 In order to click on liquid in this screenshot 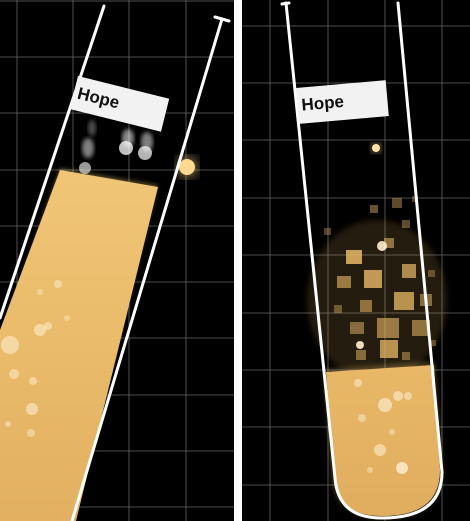, I will do `click(383, 440)`.